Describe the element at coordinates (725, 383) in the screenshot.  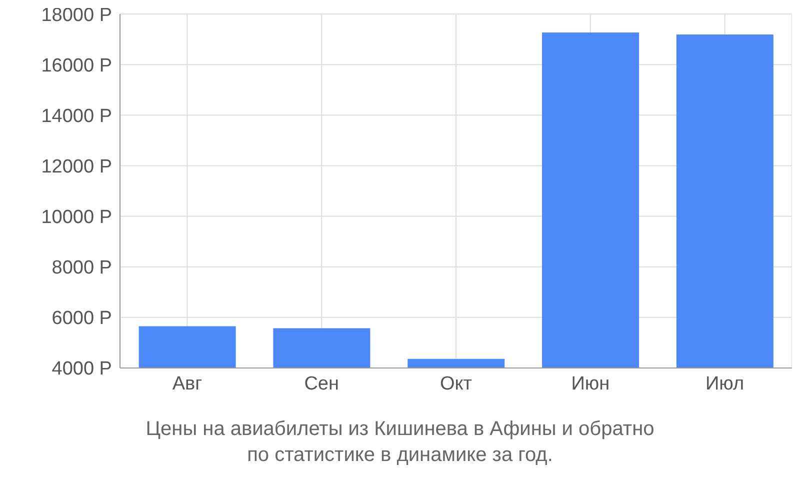
I see `x-tick-label: Июл` at that location.